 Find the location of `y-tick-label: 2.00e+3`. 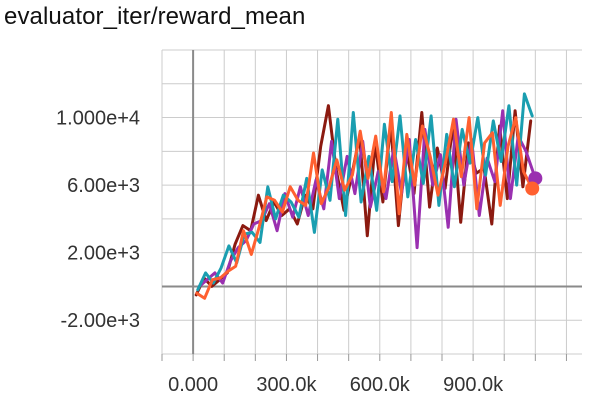

y-tick-label: 2.00e+3 is located at coordinates (103, 254).